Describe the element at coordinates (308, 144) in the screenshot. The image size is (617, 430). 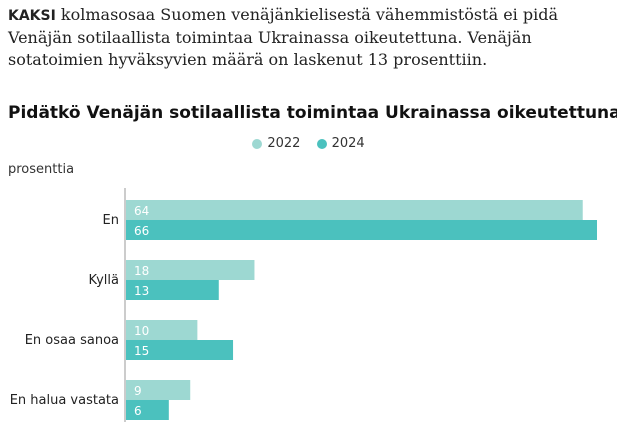
I see `chart-legend: 2022 2024` at that location.